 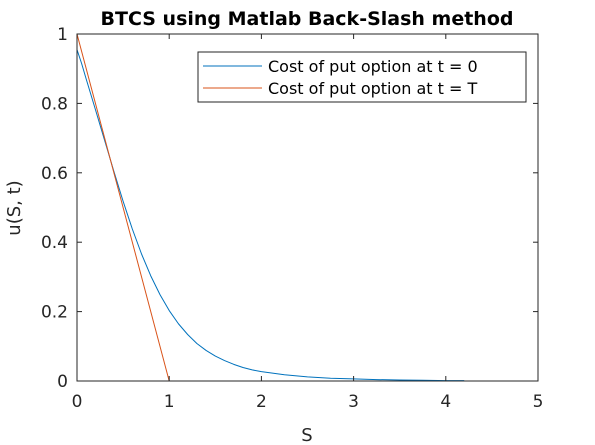 I want to click on x-axis-label: S, so click(x=306, y=435).